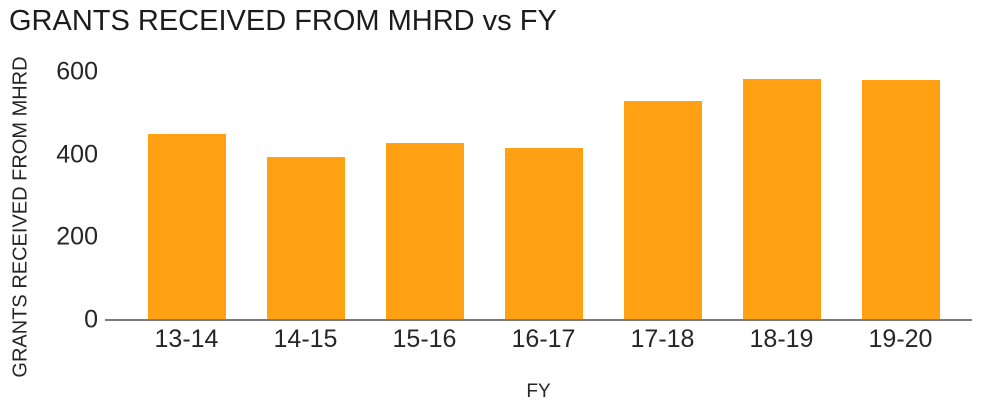 The height and width of the screenshot is (412, 983). I want to click on x-axis-ticks: 13-14 14-15 15-16 16-17 17-18 18-19 19-20, so click(543, 339).